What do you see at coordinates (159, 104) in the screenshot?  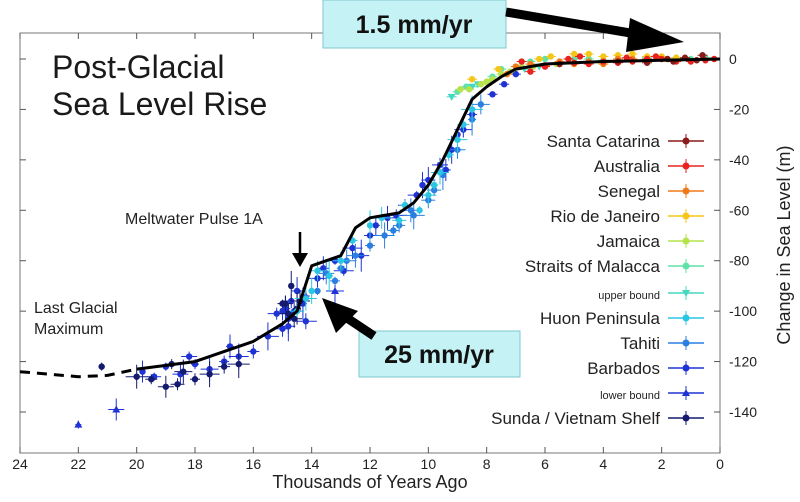 I see `chart-title-line2: Sea Level Rise` at bounding box center [159, 104].